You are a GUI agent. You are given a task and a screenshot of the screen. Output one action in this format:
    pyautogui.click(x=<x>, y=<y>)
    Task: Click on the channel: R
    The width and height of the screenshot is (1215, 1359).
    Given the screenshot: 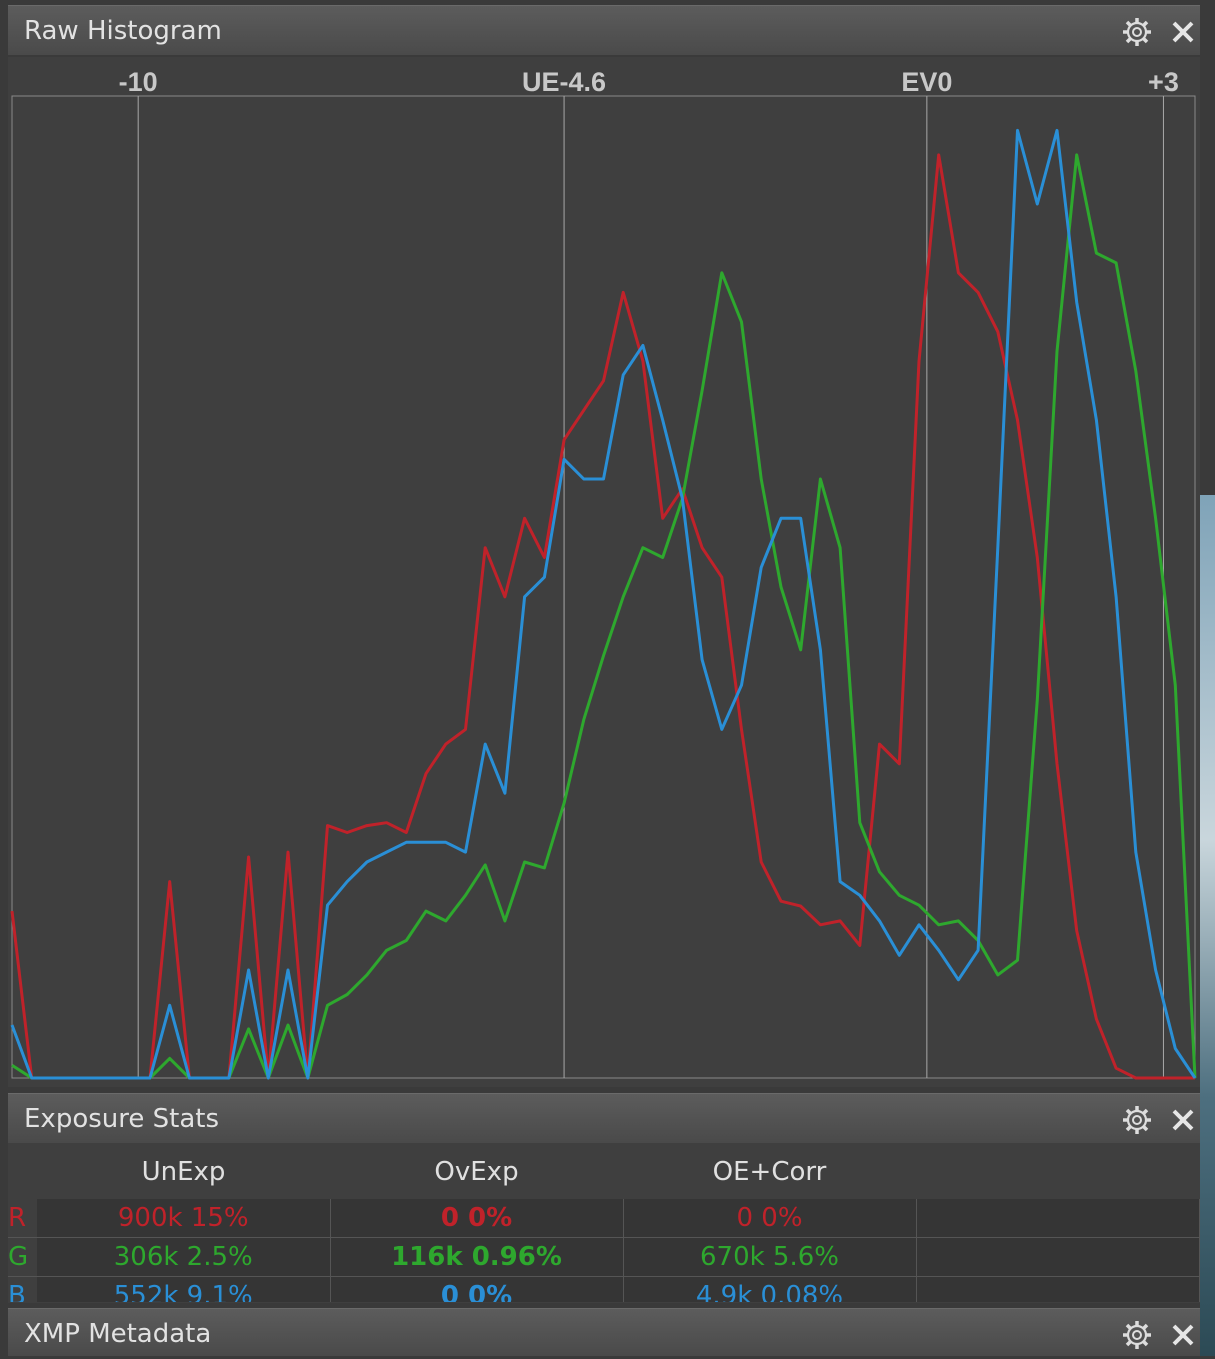 What is the action you would take?
    pyautogui.click(x=22, y=1218)
    